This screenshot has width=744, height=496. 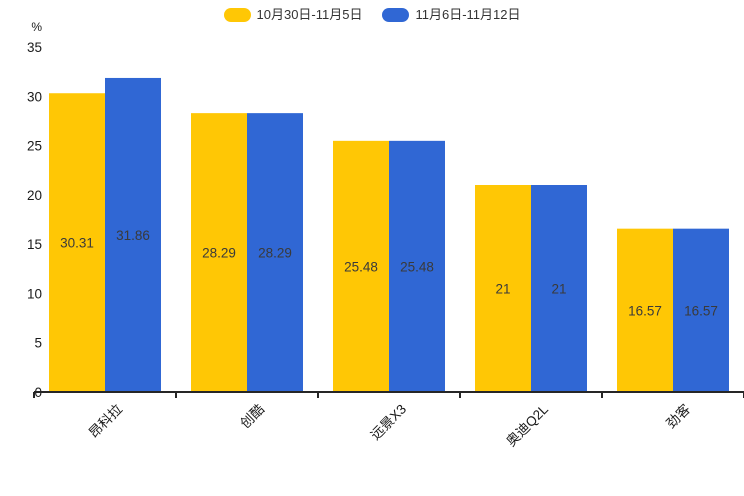 What do you see at coordinates (527, 424) in the screenshot?
I see `x-category-label: 奥迪Q2L` at bounding box center [527, 424].